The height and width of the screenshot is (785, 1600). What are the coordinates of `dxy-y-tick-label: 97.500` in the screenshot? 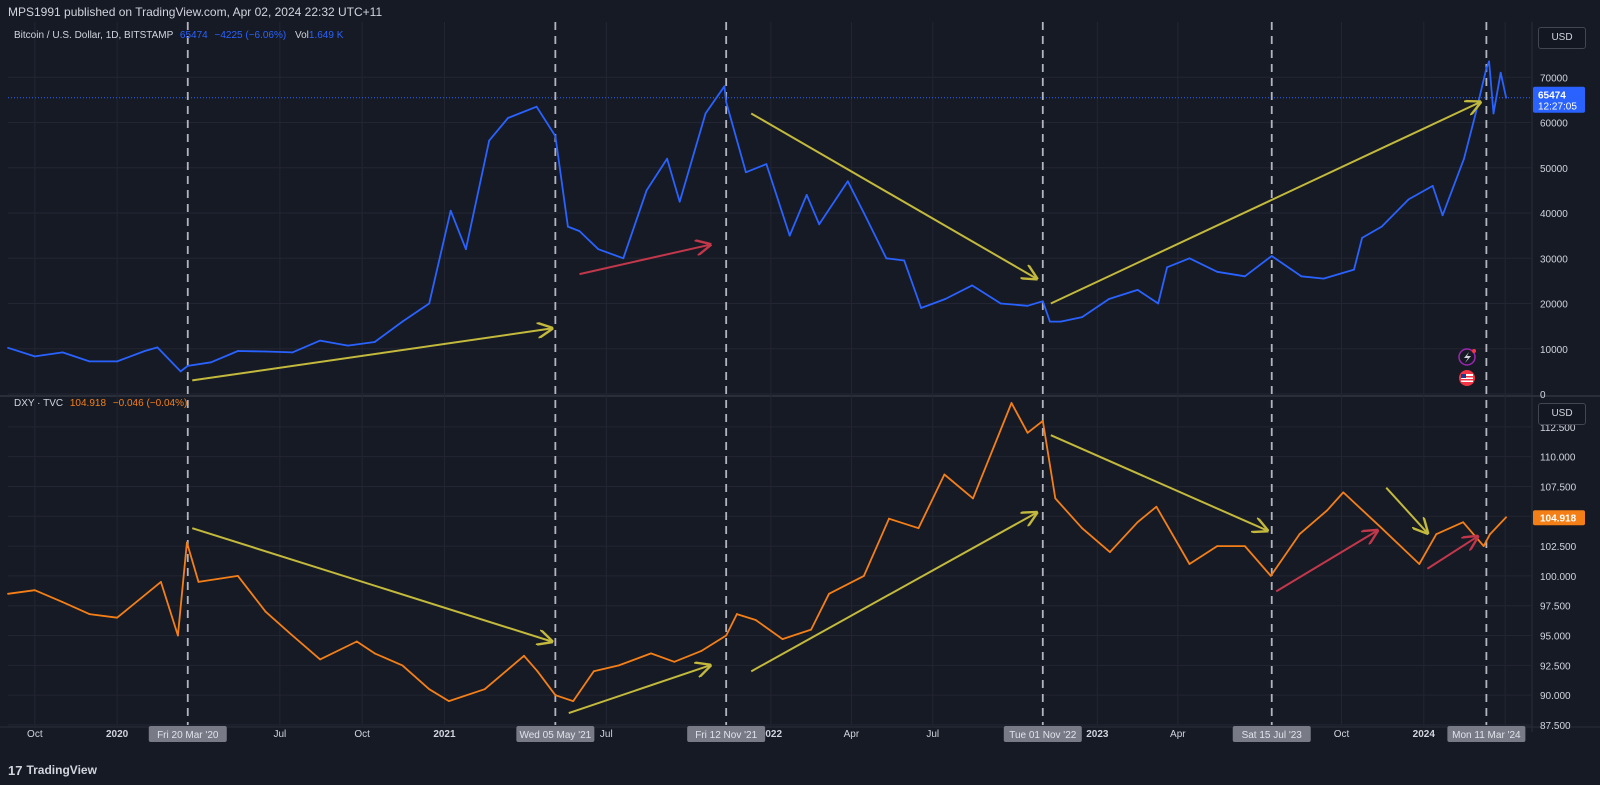 It's located at (1555, 607).